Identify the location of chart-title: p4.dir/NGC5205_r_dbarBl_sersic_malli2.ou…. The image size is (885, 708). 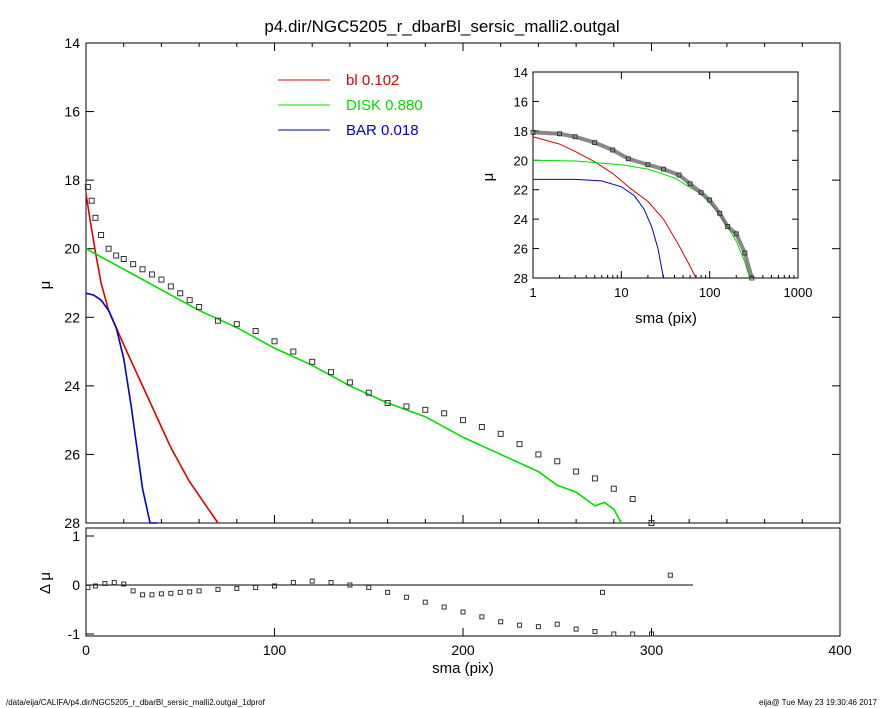
(441, 26).